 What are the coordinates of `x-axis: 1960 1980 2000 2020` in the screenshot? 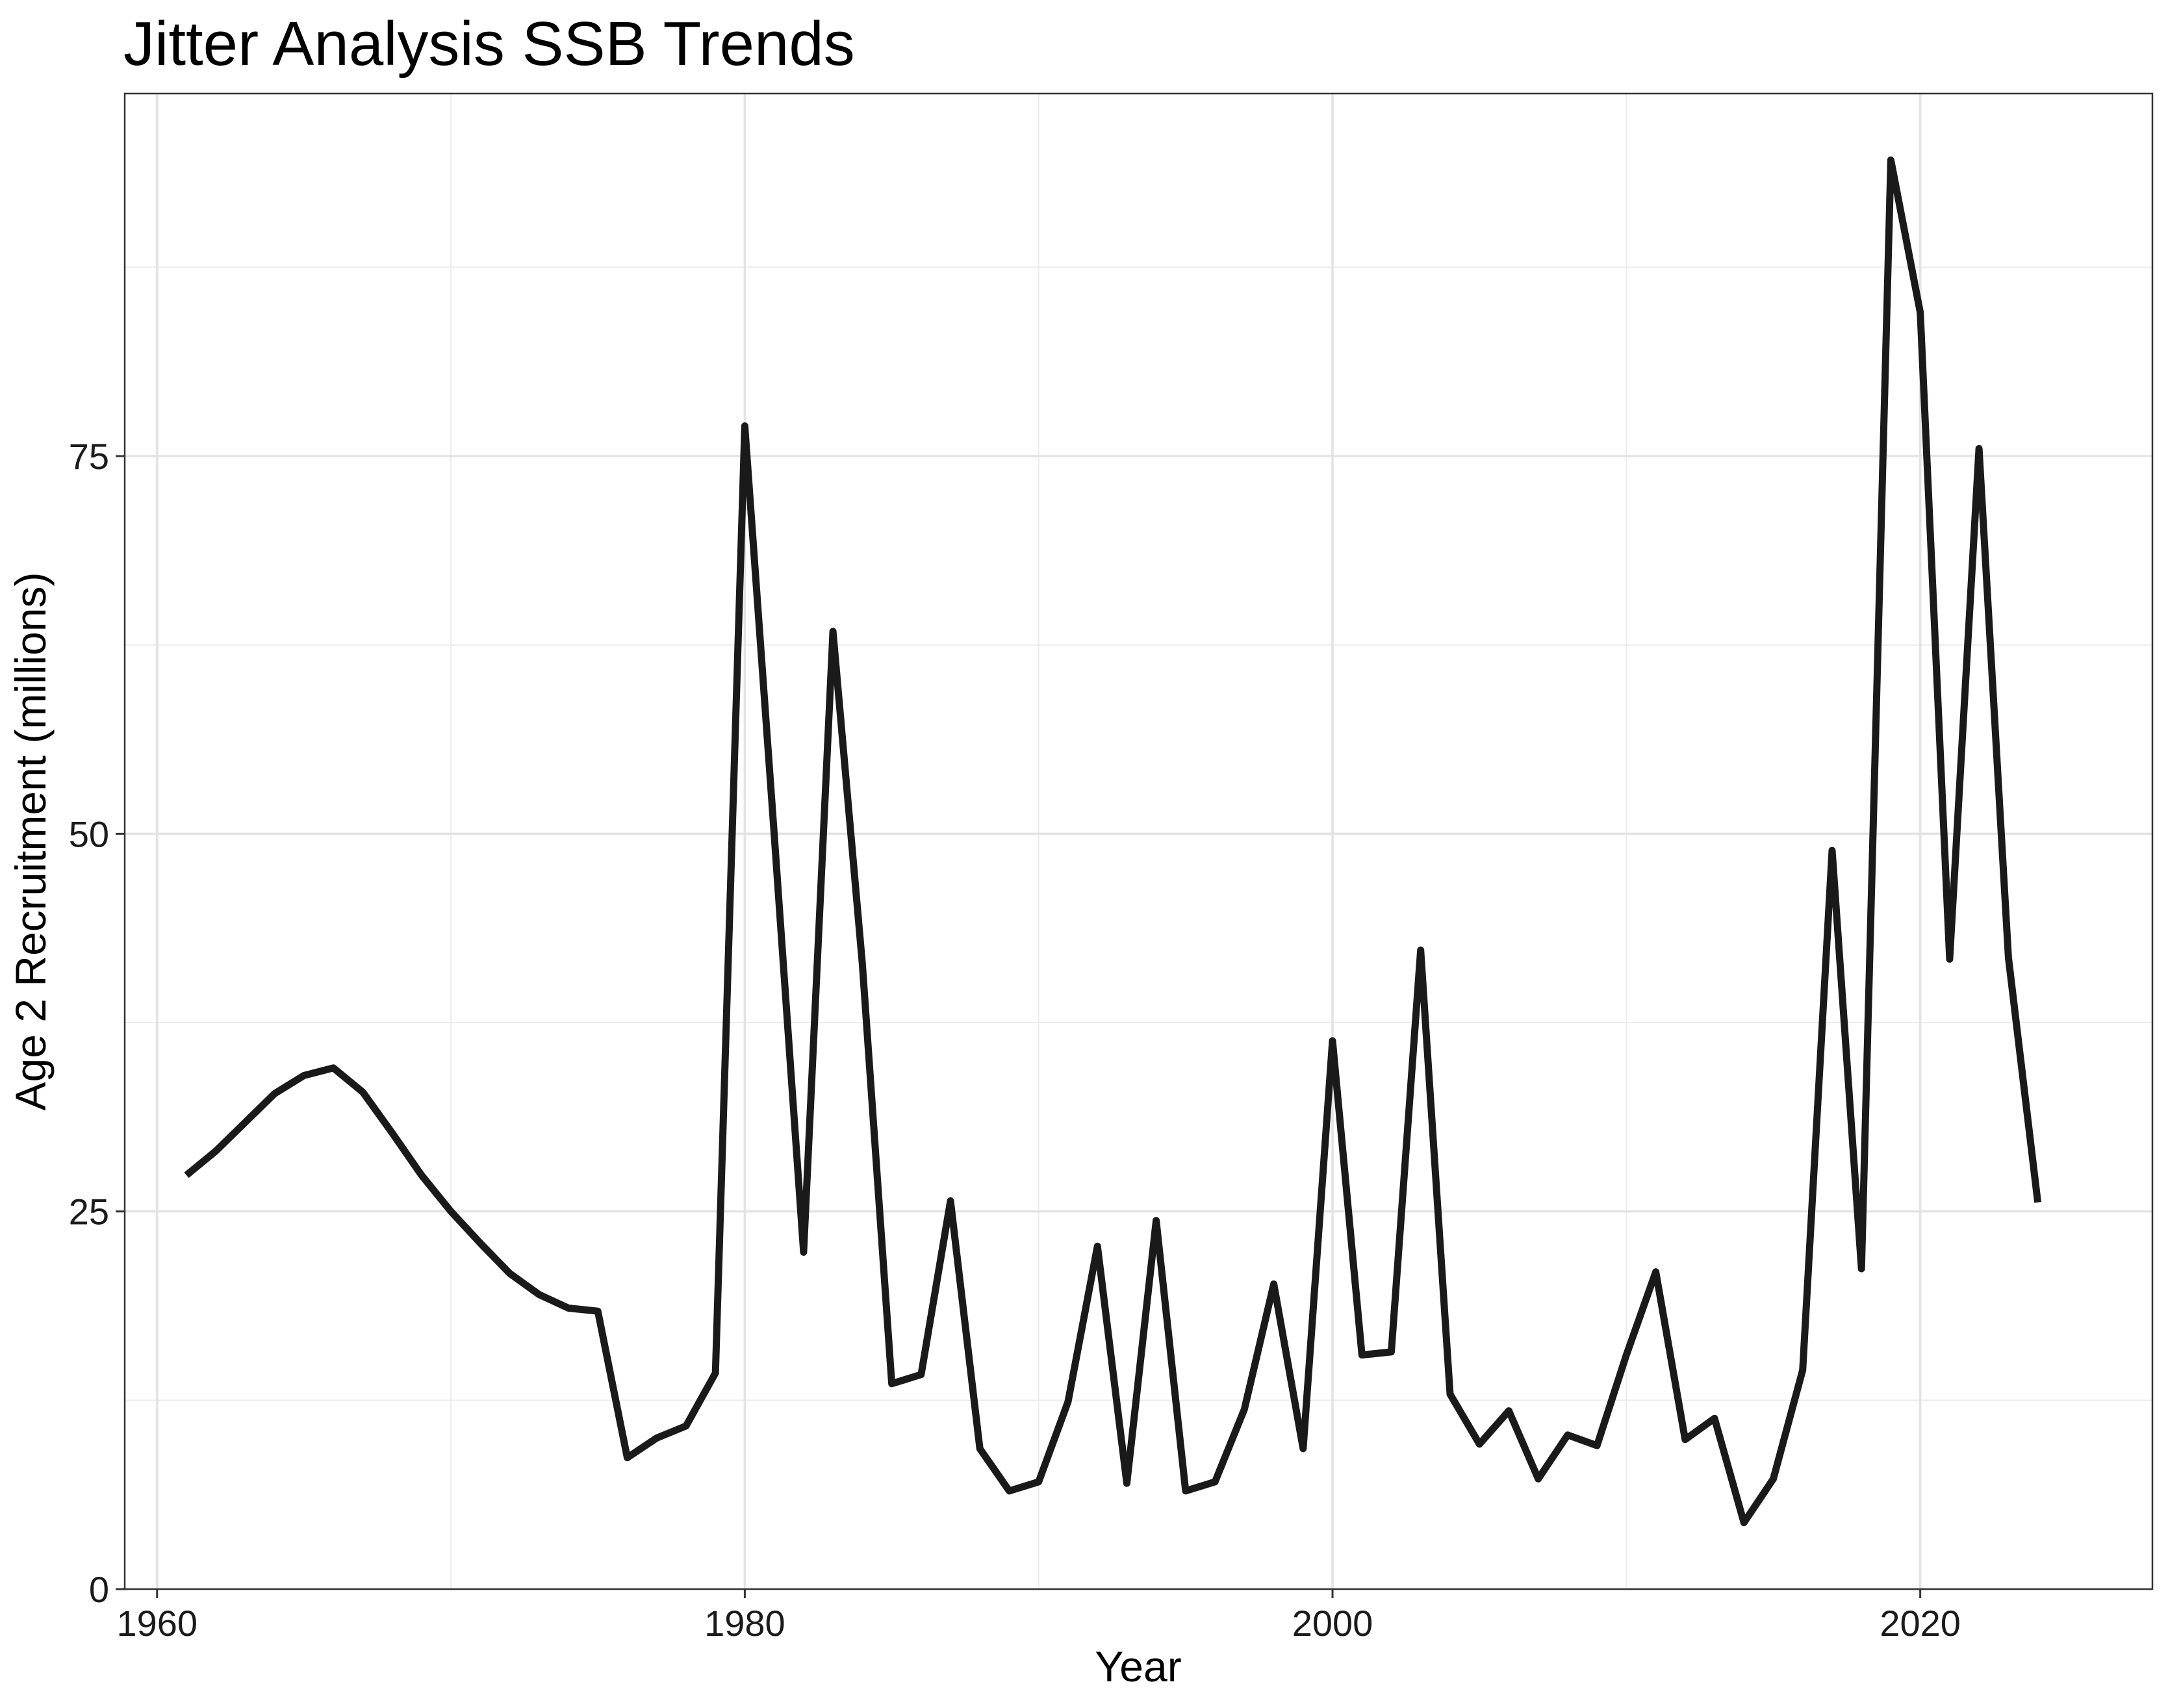 It's located at (1038, 1616).